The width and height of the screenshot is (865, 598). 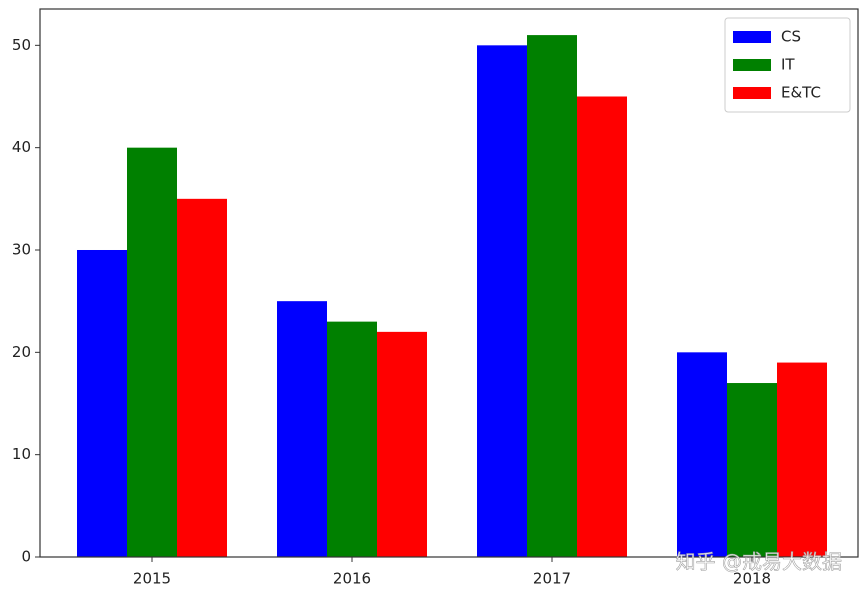 What do you see at coordinates (552, 579) in the screenshot?
I see `x-tick-label: 2017` at bounding box center [552, 579].